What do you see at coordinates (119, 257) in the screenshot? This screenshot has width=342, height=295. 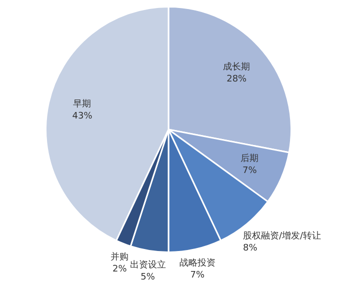 I see `slice-label: 并购` at bounding box center [119, 257].